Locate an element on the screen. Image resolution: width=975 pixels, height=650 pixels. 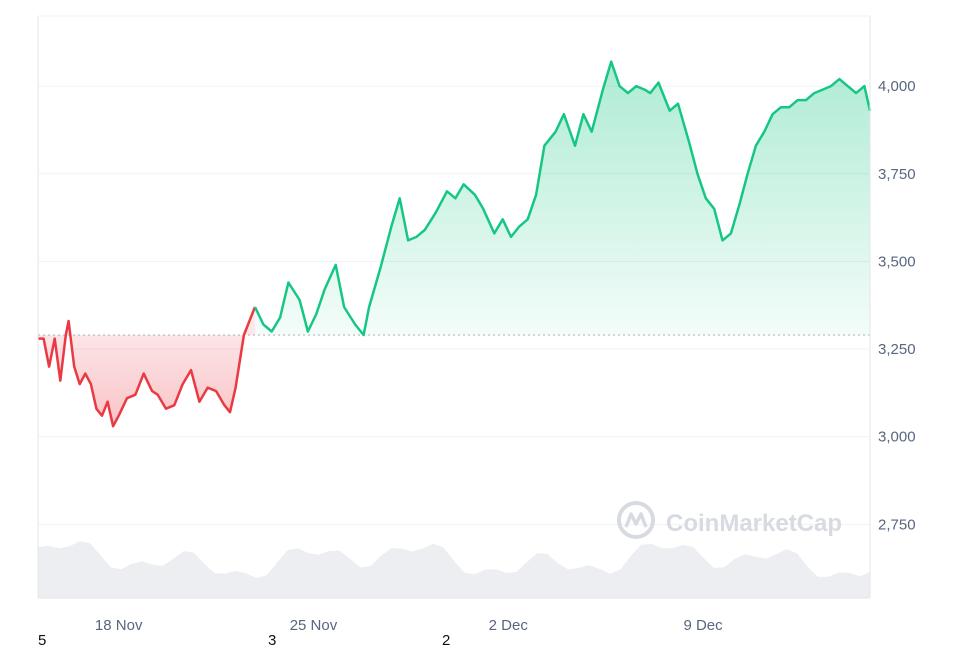
y-tick-label-0: 4,000 is located at coordinates (897, 86).